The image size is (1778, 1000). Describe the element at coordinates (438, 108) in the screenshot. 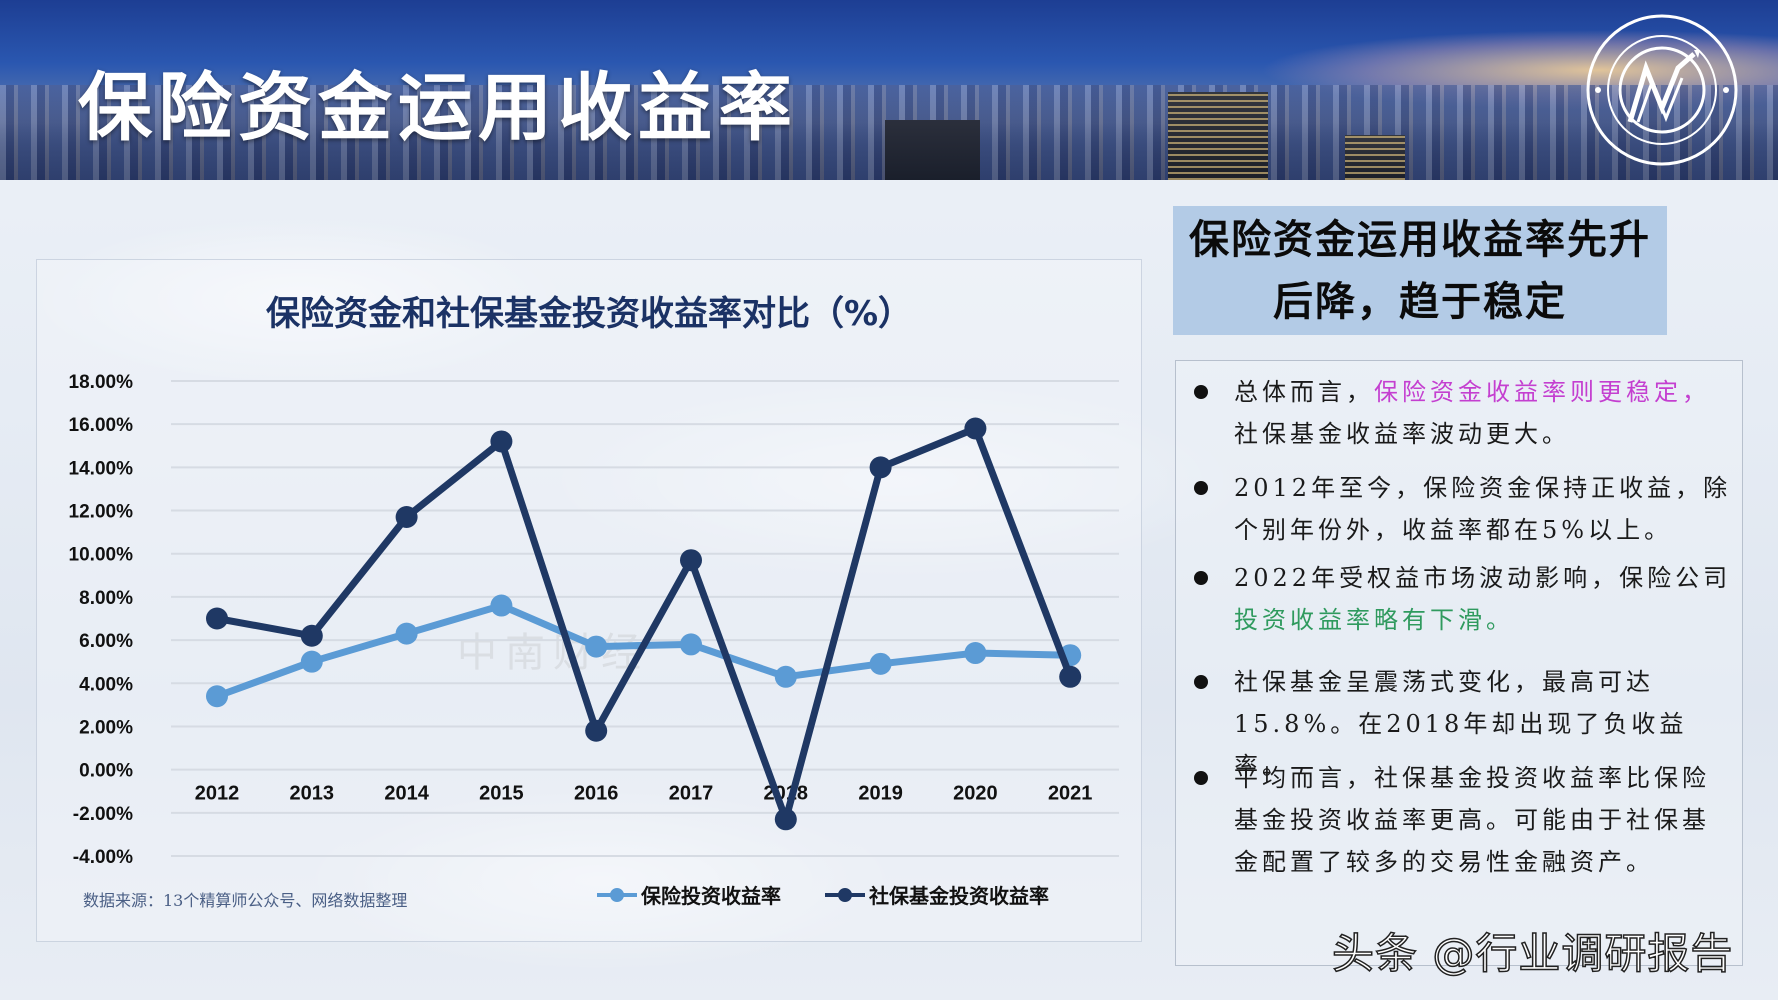

I see `page-title: 保险资金运用收益率` at that location.